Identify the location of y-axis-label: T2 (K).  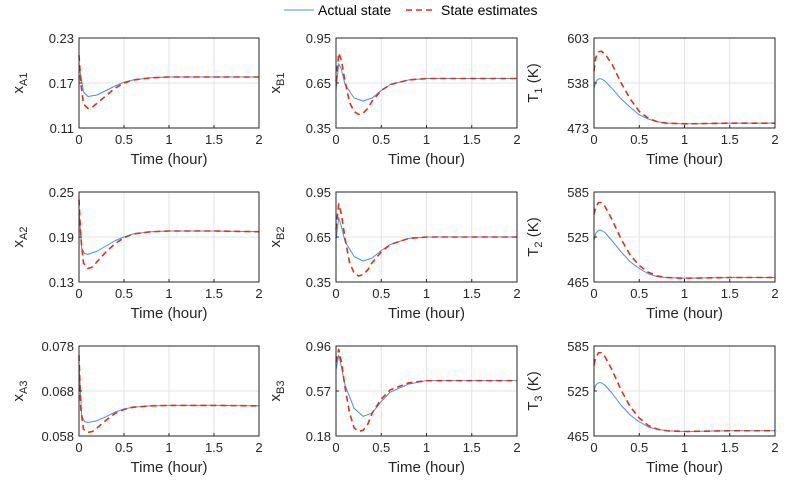
(535, 236).